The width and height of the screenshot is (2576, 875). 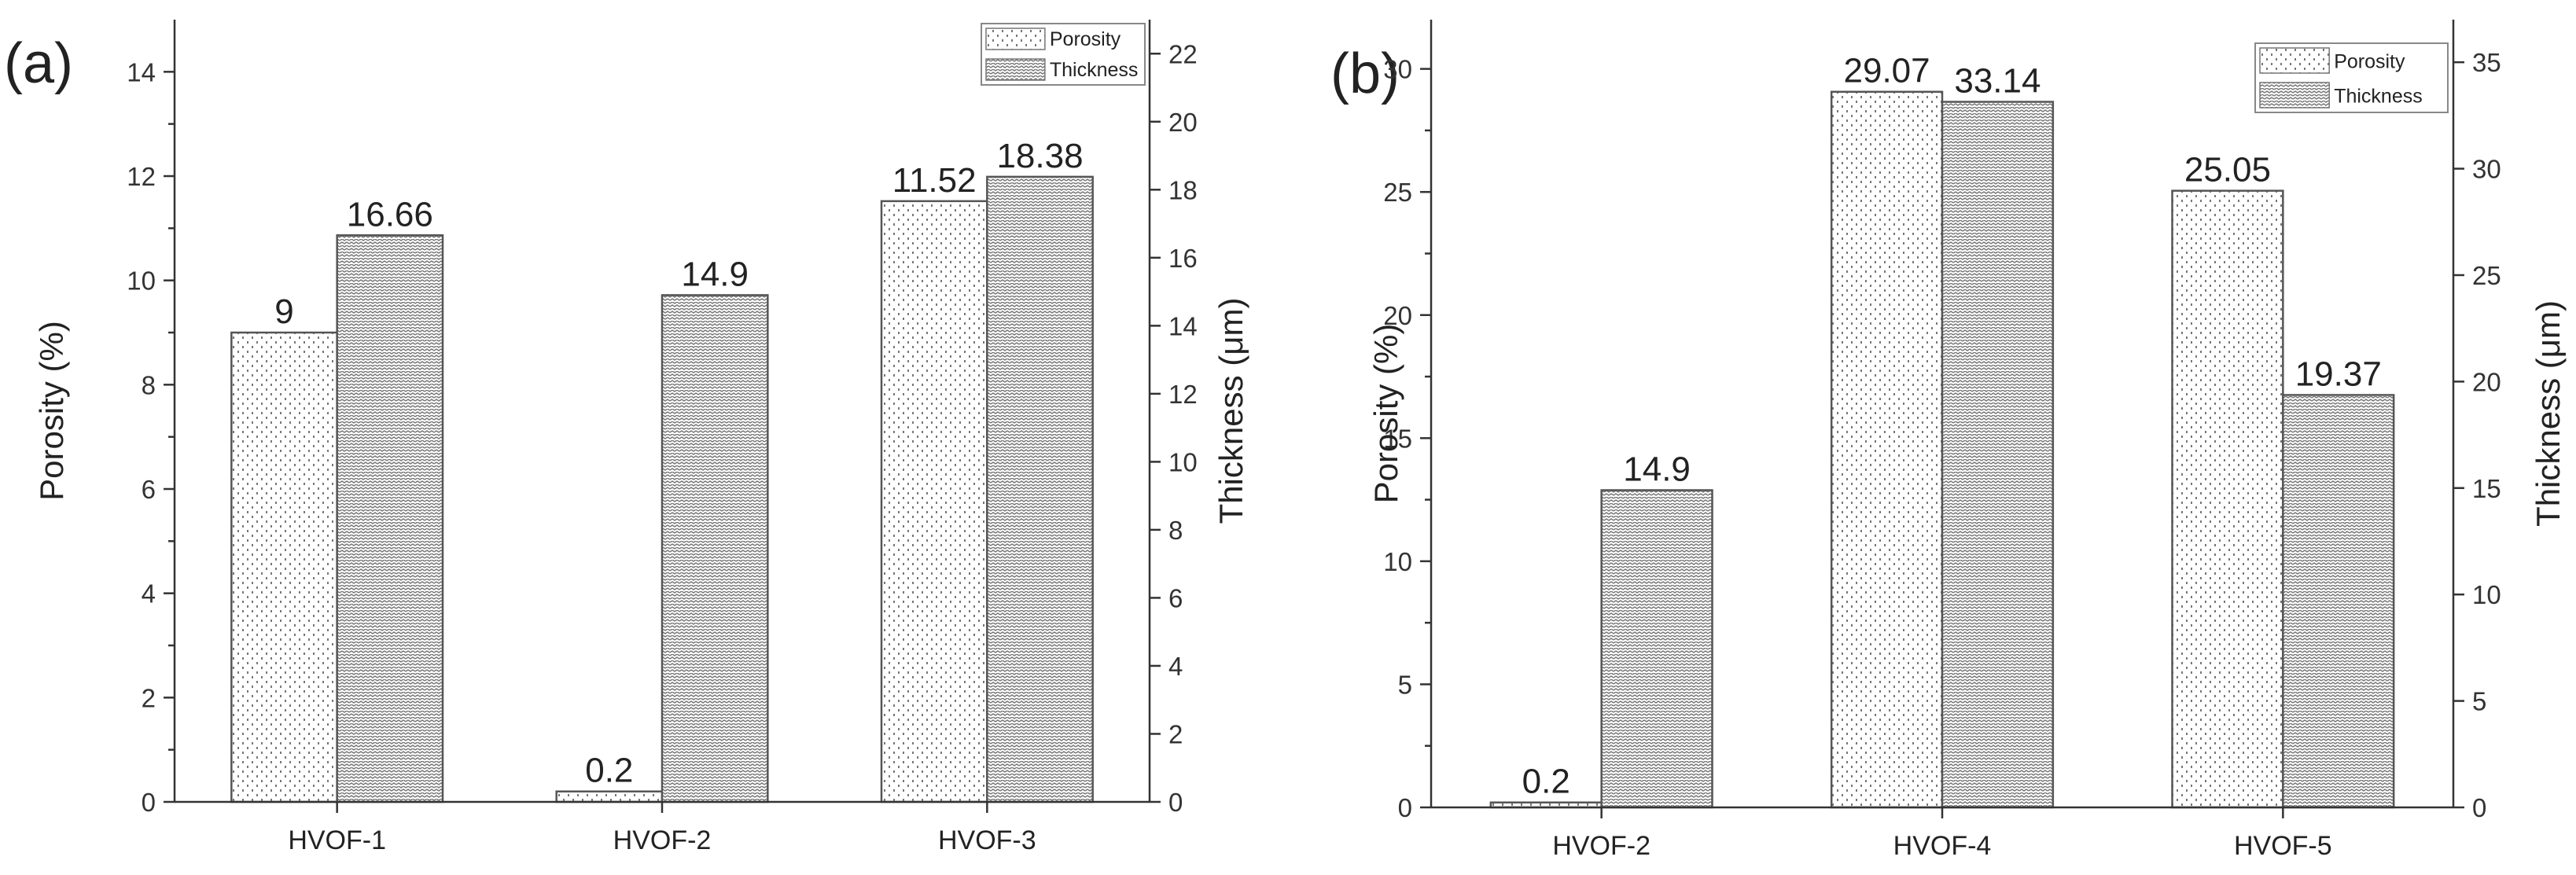 I want to click on x-tick-label: HVOF-5, so click(x=2283, y=846).